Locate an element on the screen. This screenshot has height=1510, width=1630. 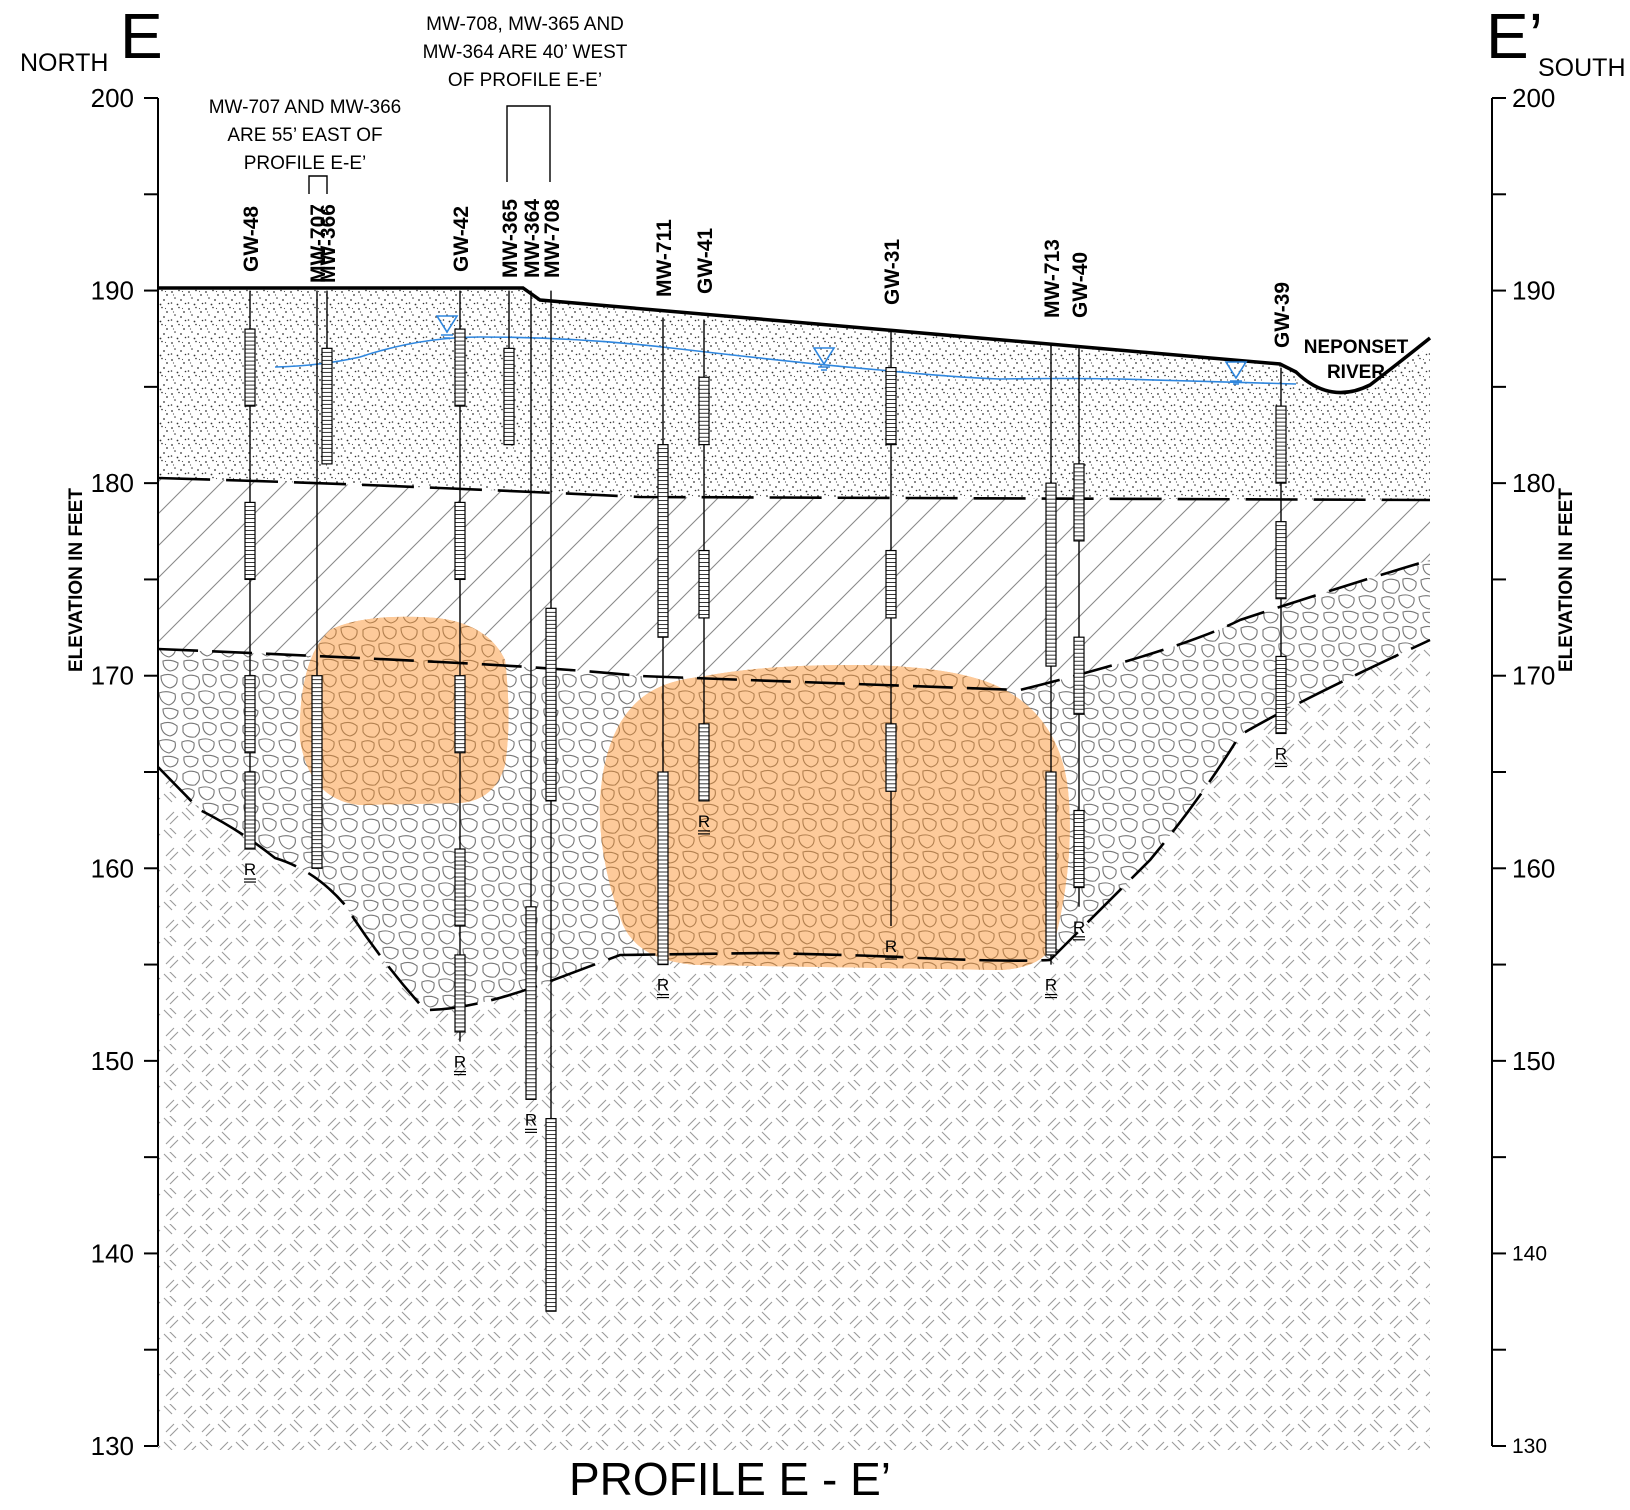
plume-cobble-texture-central is located at coordinates (834, 817).